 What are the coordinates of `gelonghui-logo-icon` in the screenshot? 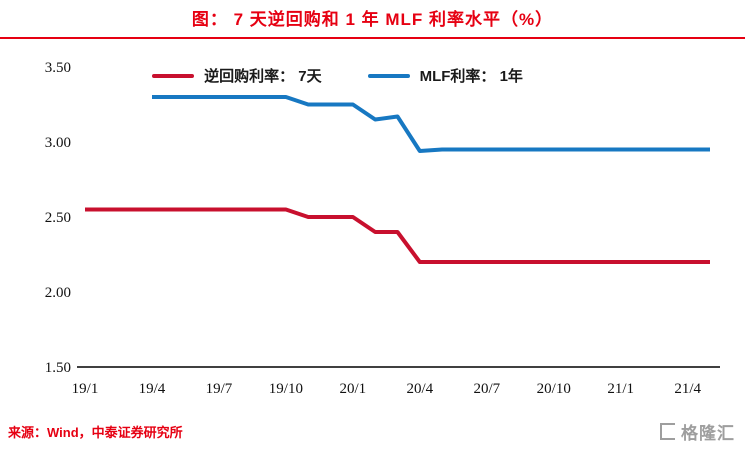 It's located at (667, 431).